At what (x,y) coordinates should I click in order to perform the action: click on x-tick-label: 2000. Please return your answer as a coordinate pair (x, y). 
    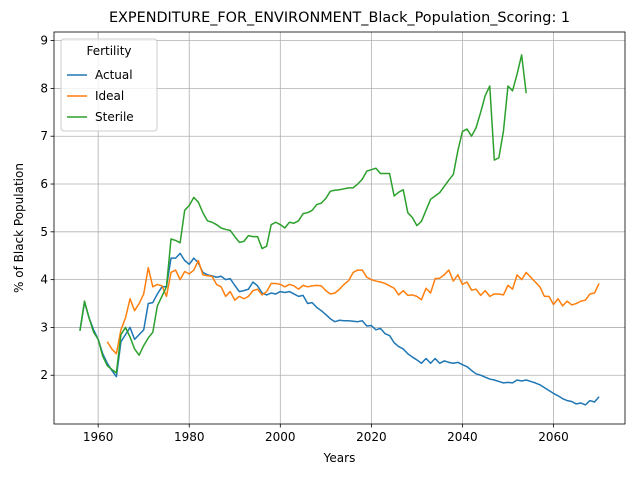
    Looking at the image, I should click on (280, 437).